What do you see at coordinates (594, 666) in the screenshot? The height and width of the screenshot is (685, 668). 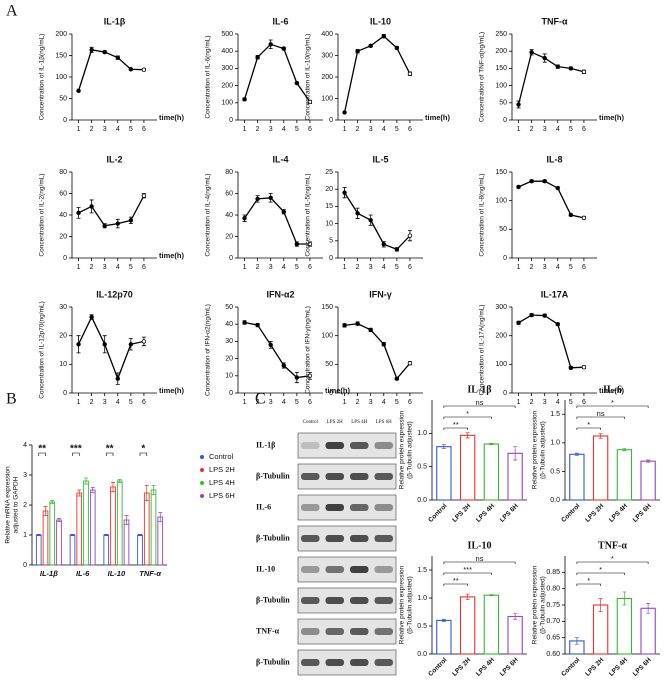 I see `x-tick-label: LPS 2H` at bounding box center [594, 666].